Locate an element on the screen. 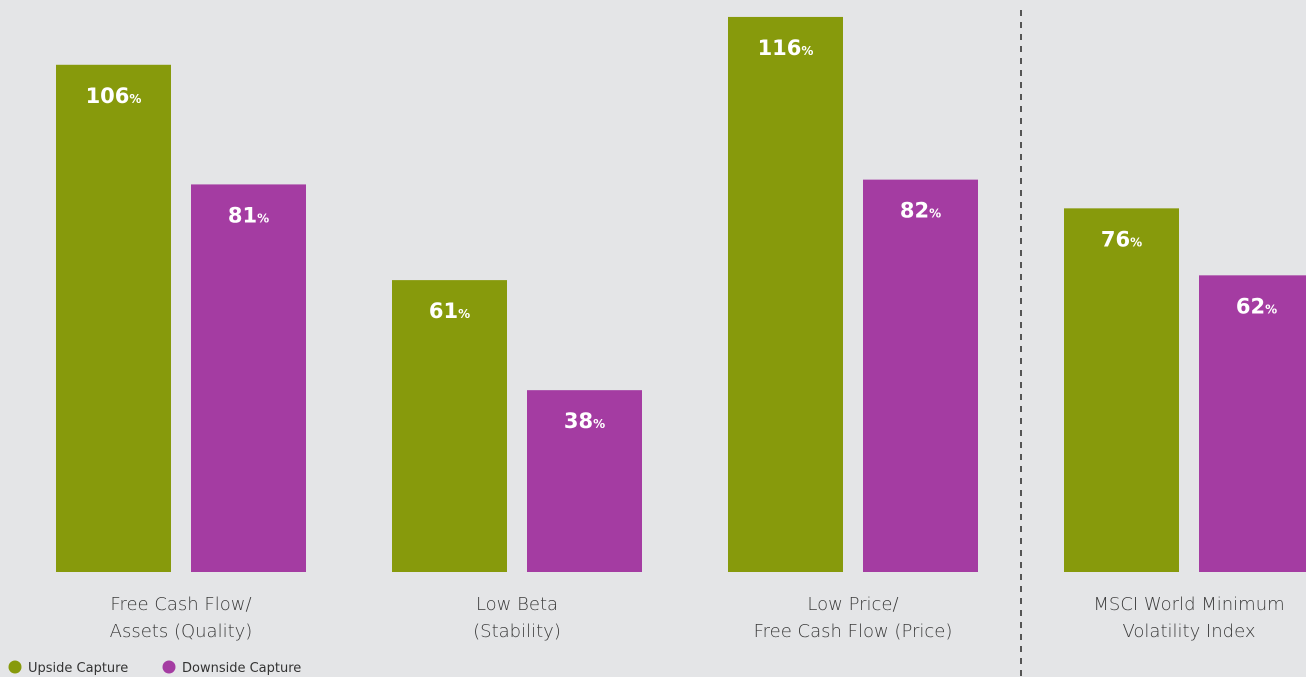 The width and height of the screenshot is (1306, 677). x-tick-label: Free Cash Flow/ is located at coordinates (180, 604).